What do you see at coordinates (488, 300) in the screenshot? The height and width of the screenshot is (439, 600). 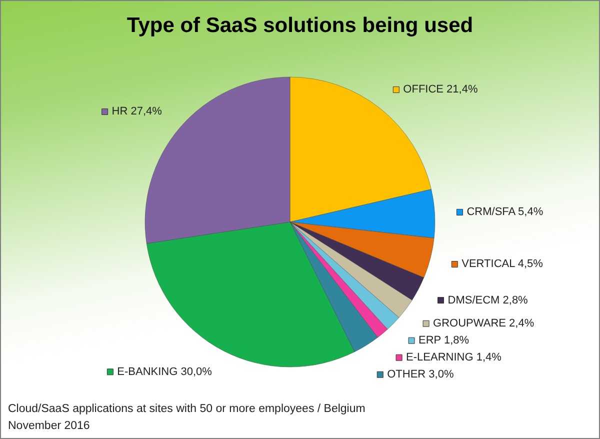 I see `legend-label: DMS/ECM 2,8%` at bounding box center [488, 300].